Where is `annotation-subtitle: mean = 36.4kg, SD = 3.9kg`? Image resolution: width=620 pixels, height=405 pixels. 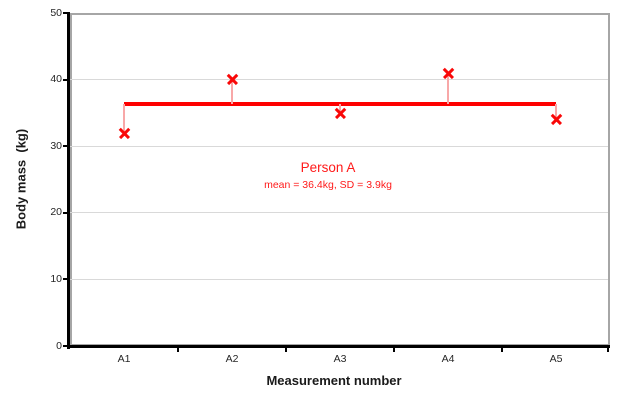
annotation-subtitle: mean = 36.4kg, SD = 3.9kg is located at coordinates (328, 185).